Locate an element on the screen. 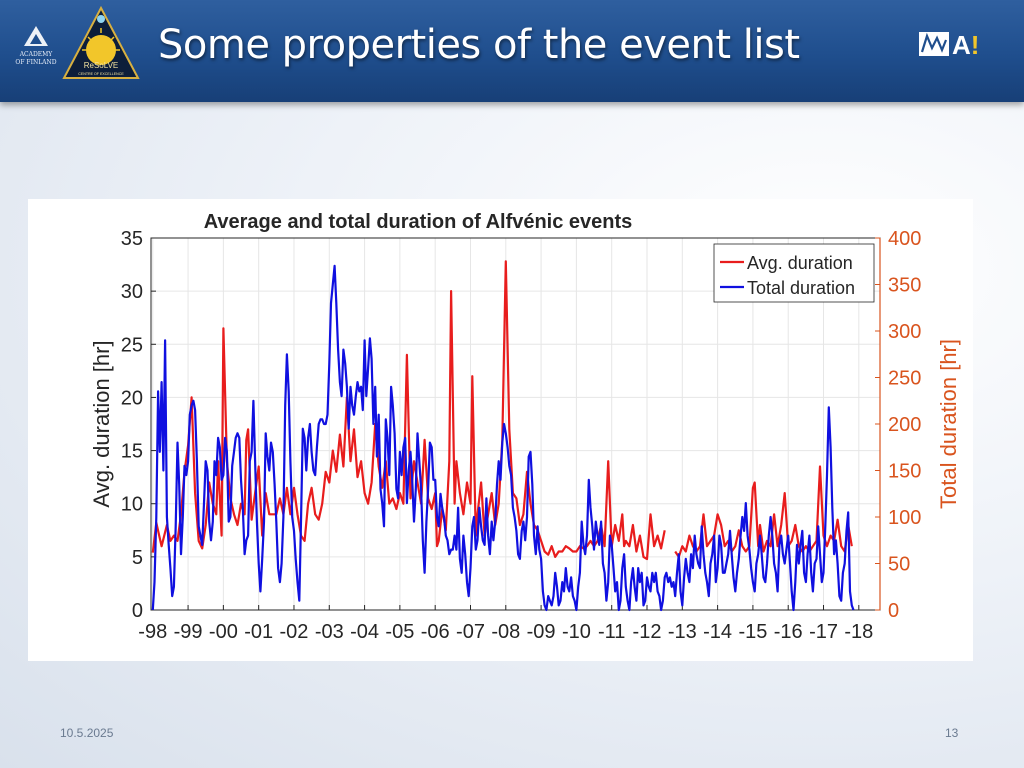  legend-label-total: Total duration is located at coordinates (801, 288).